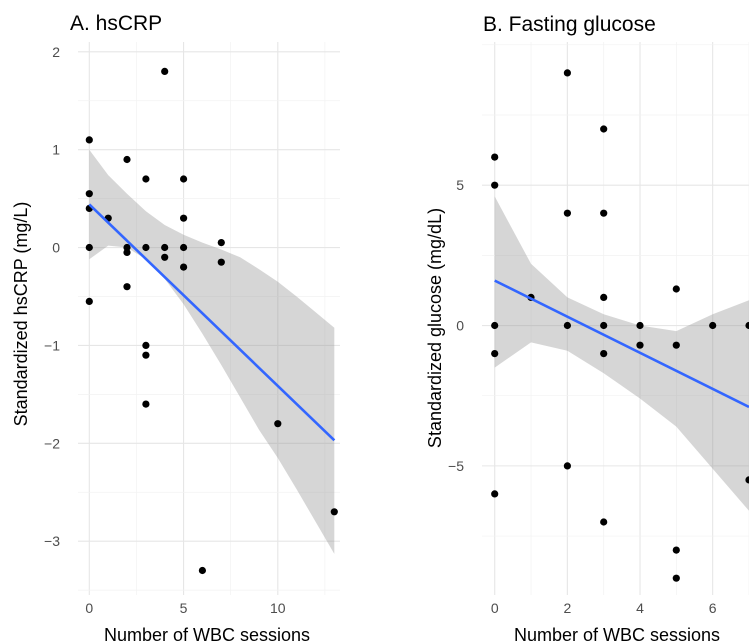 Image resolution: width=749 pixels, height=644 pixels. Describe the element at coordinates (56, 248) in the screenshot. I see `panel-a-y-tick-label: 0` at that location.